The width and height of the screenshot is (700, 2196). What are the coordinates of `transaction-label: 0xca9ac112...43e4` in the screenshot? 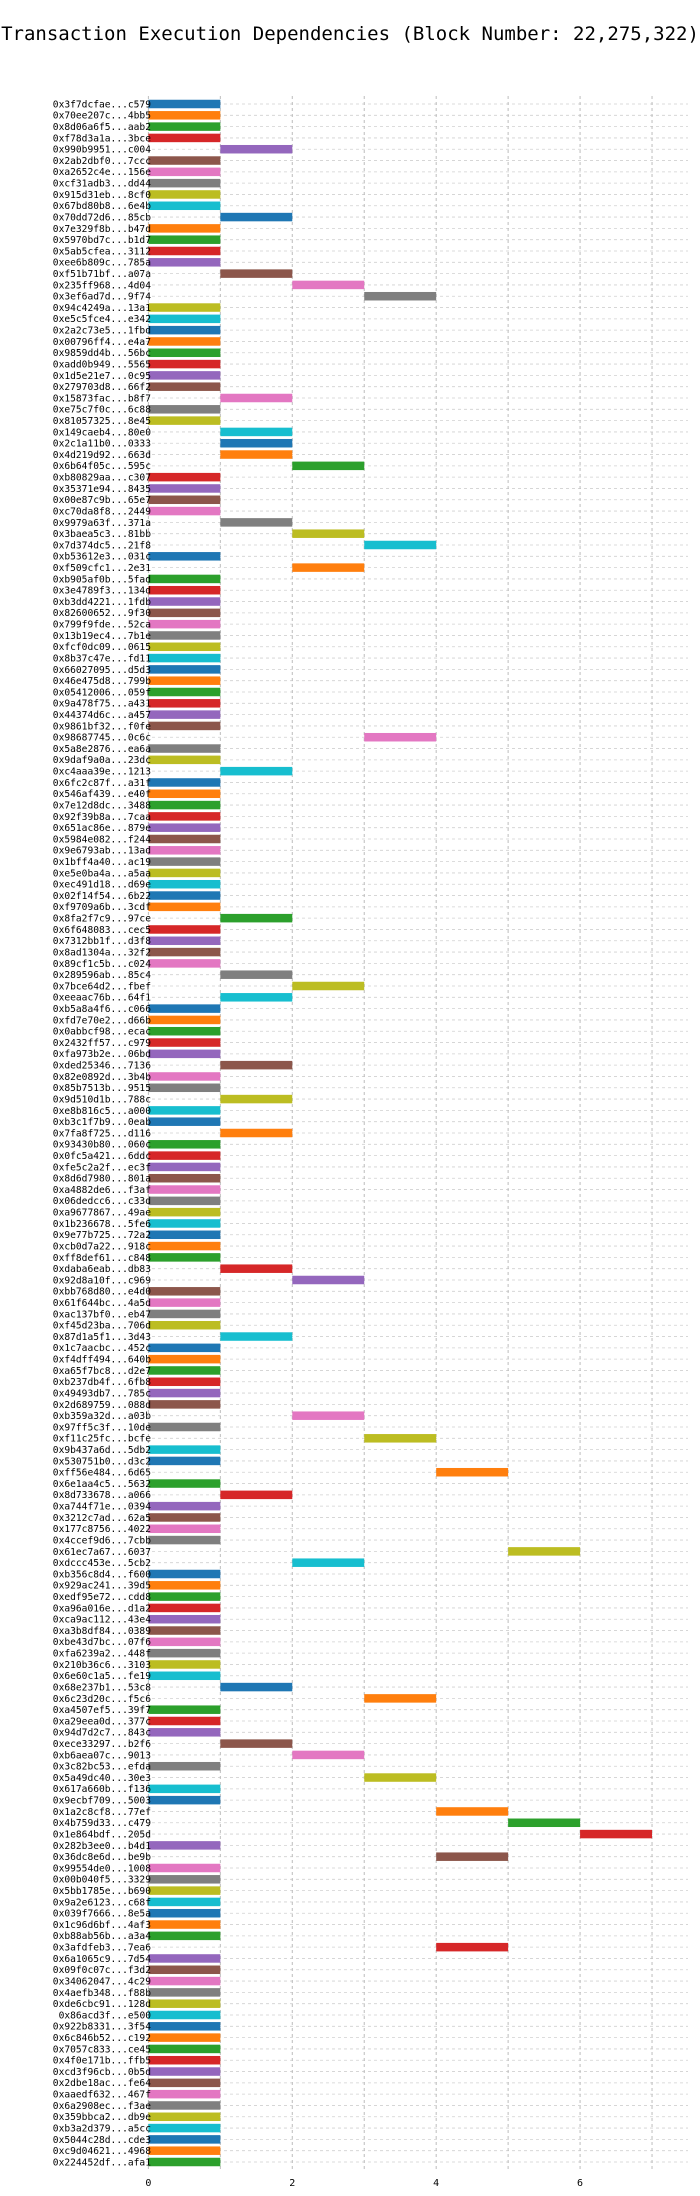 It's located at (102, 1620).